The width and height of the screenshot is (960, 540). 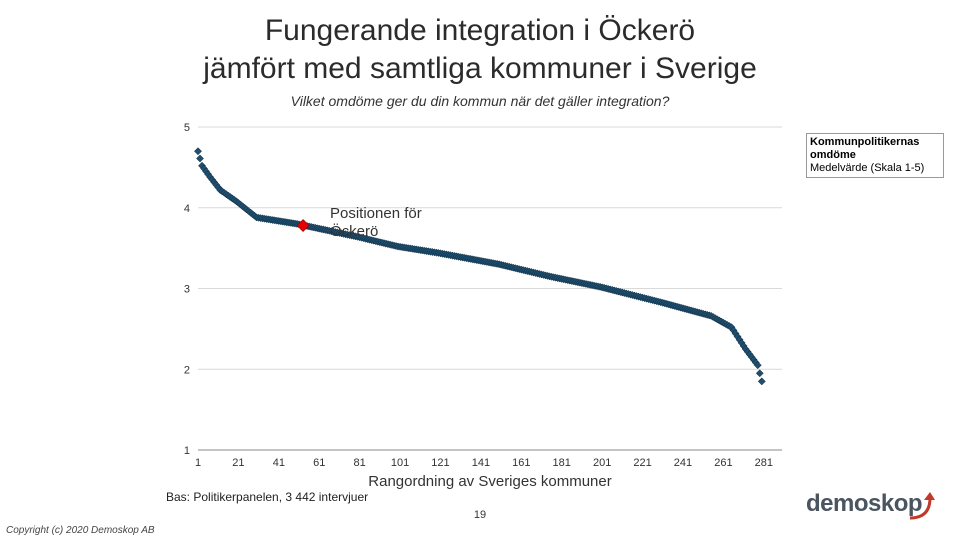 What do you see at coordinates (602, 463) in the screenshot?
I see `x-tick-label: 201` at bounding box center [602, 463].